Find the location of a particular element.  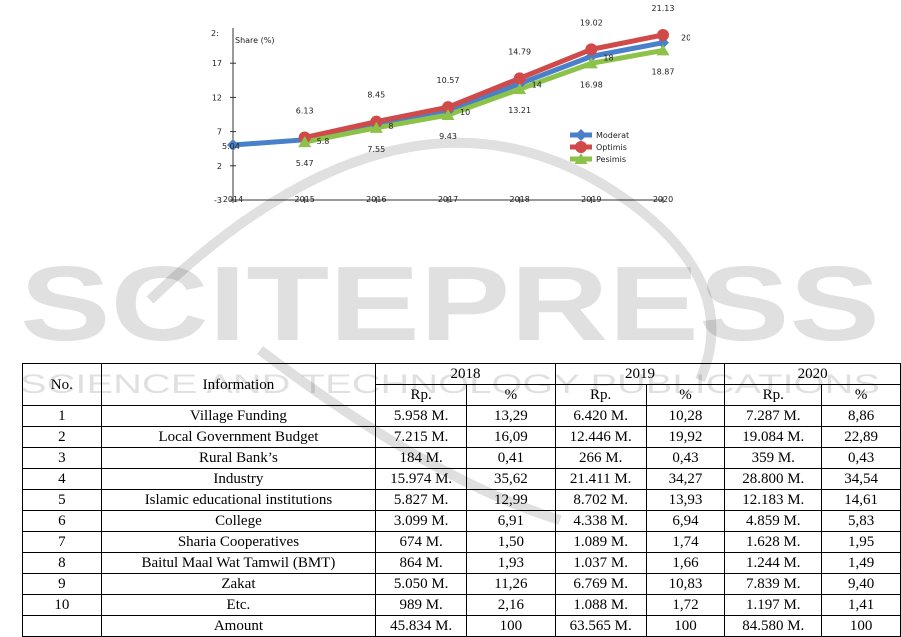

row-percent-2020: 0,43 is located at coordinates (861, 458).